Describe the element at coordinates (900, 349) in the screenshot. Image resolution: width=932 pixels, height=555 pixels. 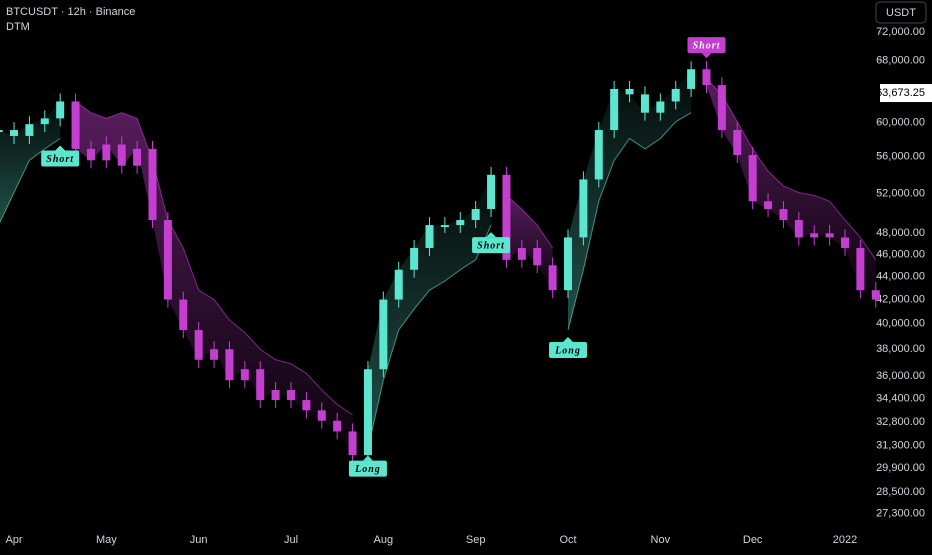
I see `y-tick-label: 38,000.00` at that location.